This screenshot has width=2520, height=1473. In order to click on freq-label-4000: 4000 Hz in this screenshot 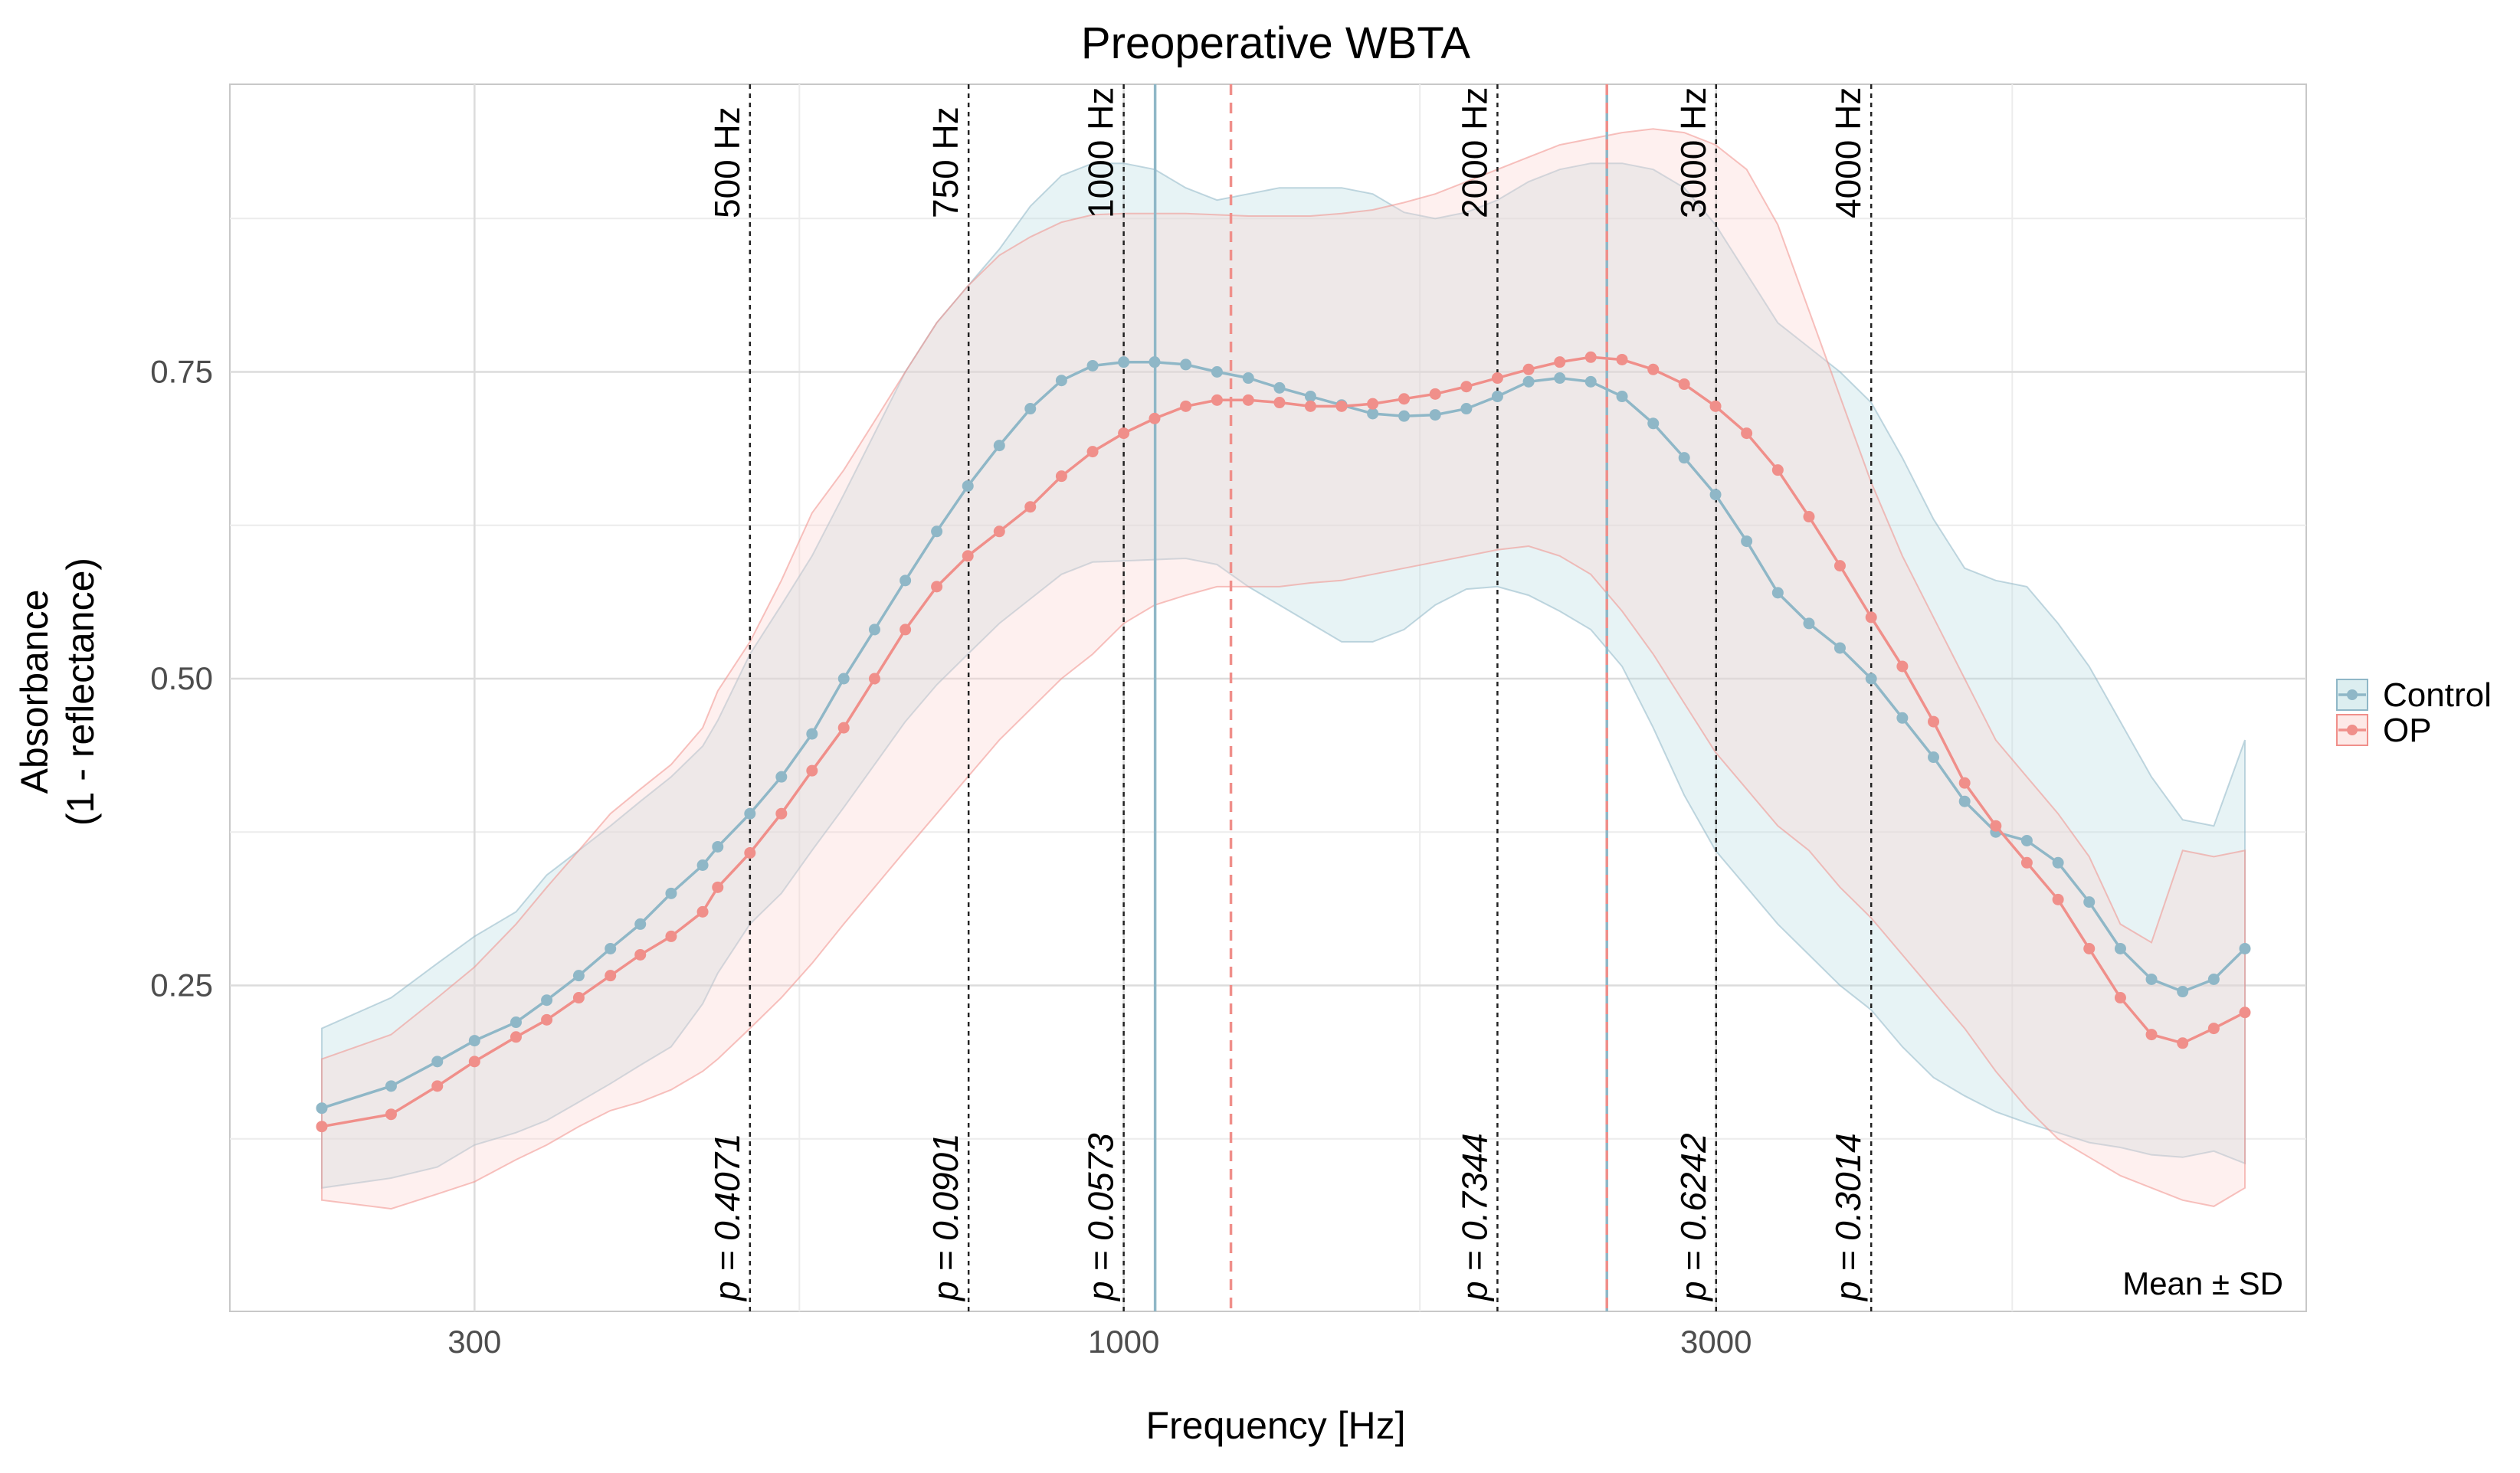, I will do `click(1848, 152)`.